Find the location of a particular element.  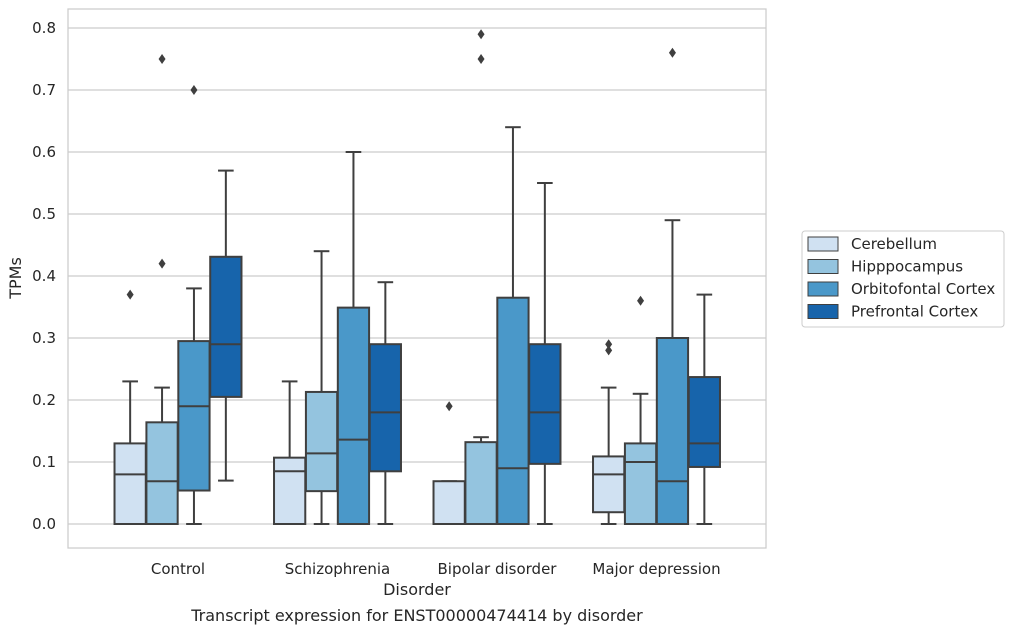

y-axis-label: TPMs is located at coordinates (15, 278).